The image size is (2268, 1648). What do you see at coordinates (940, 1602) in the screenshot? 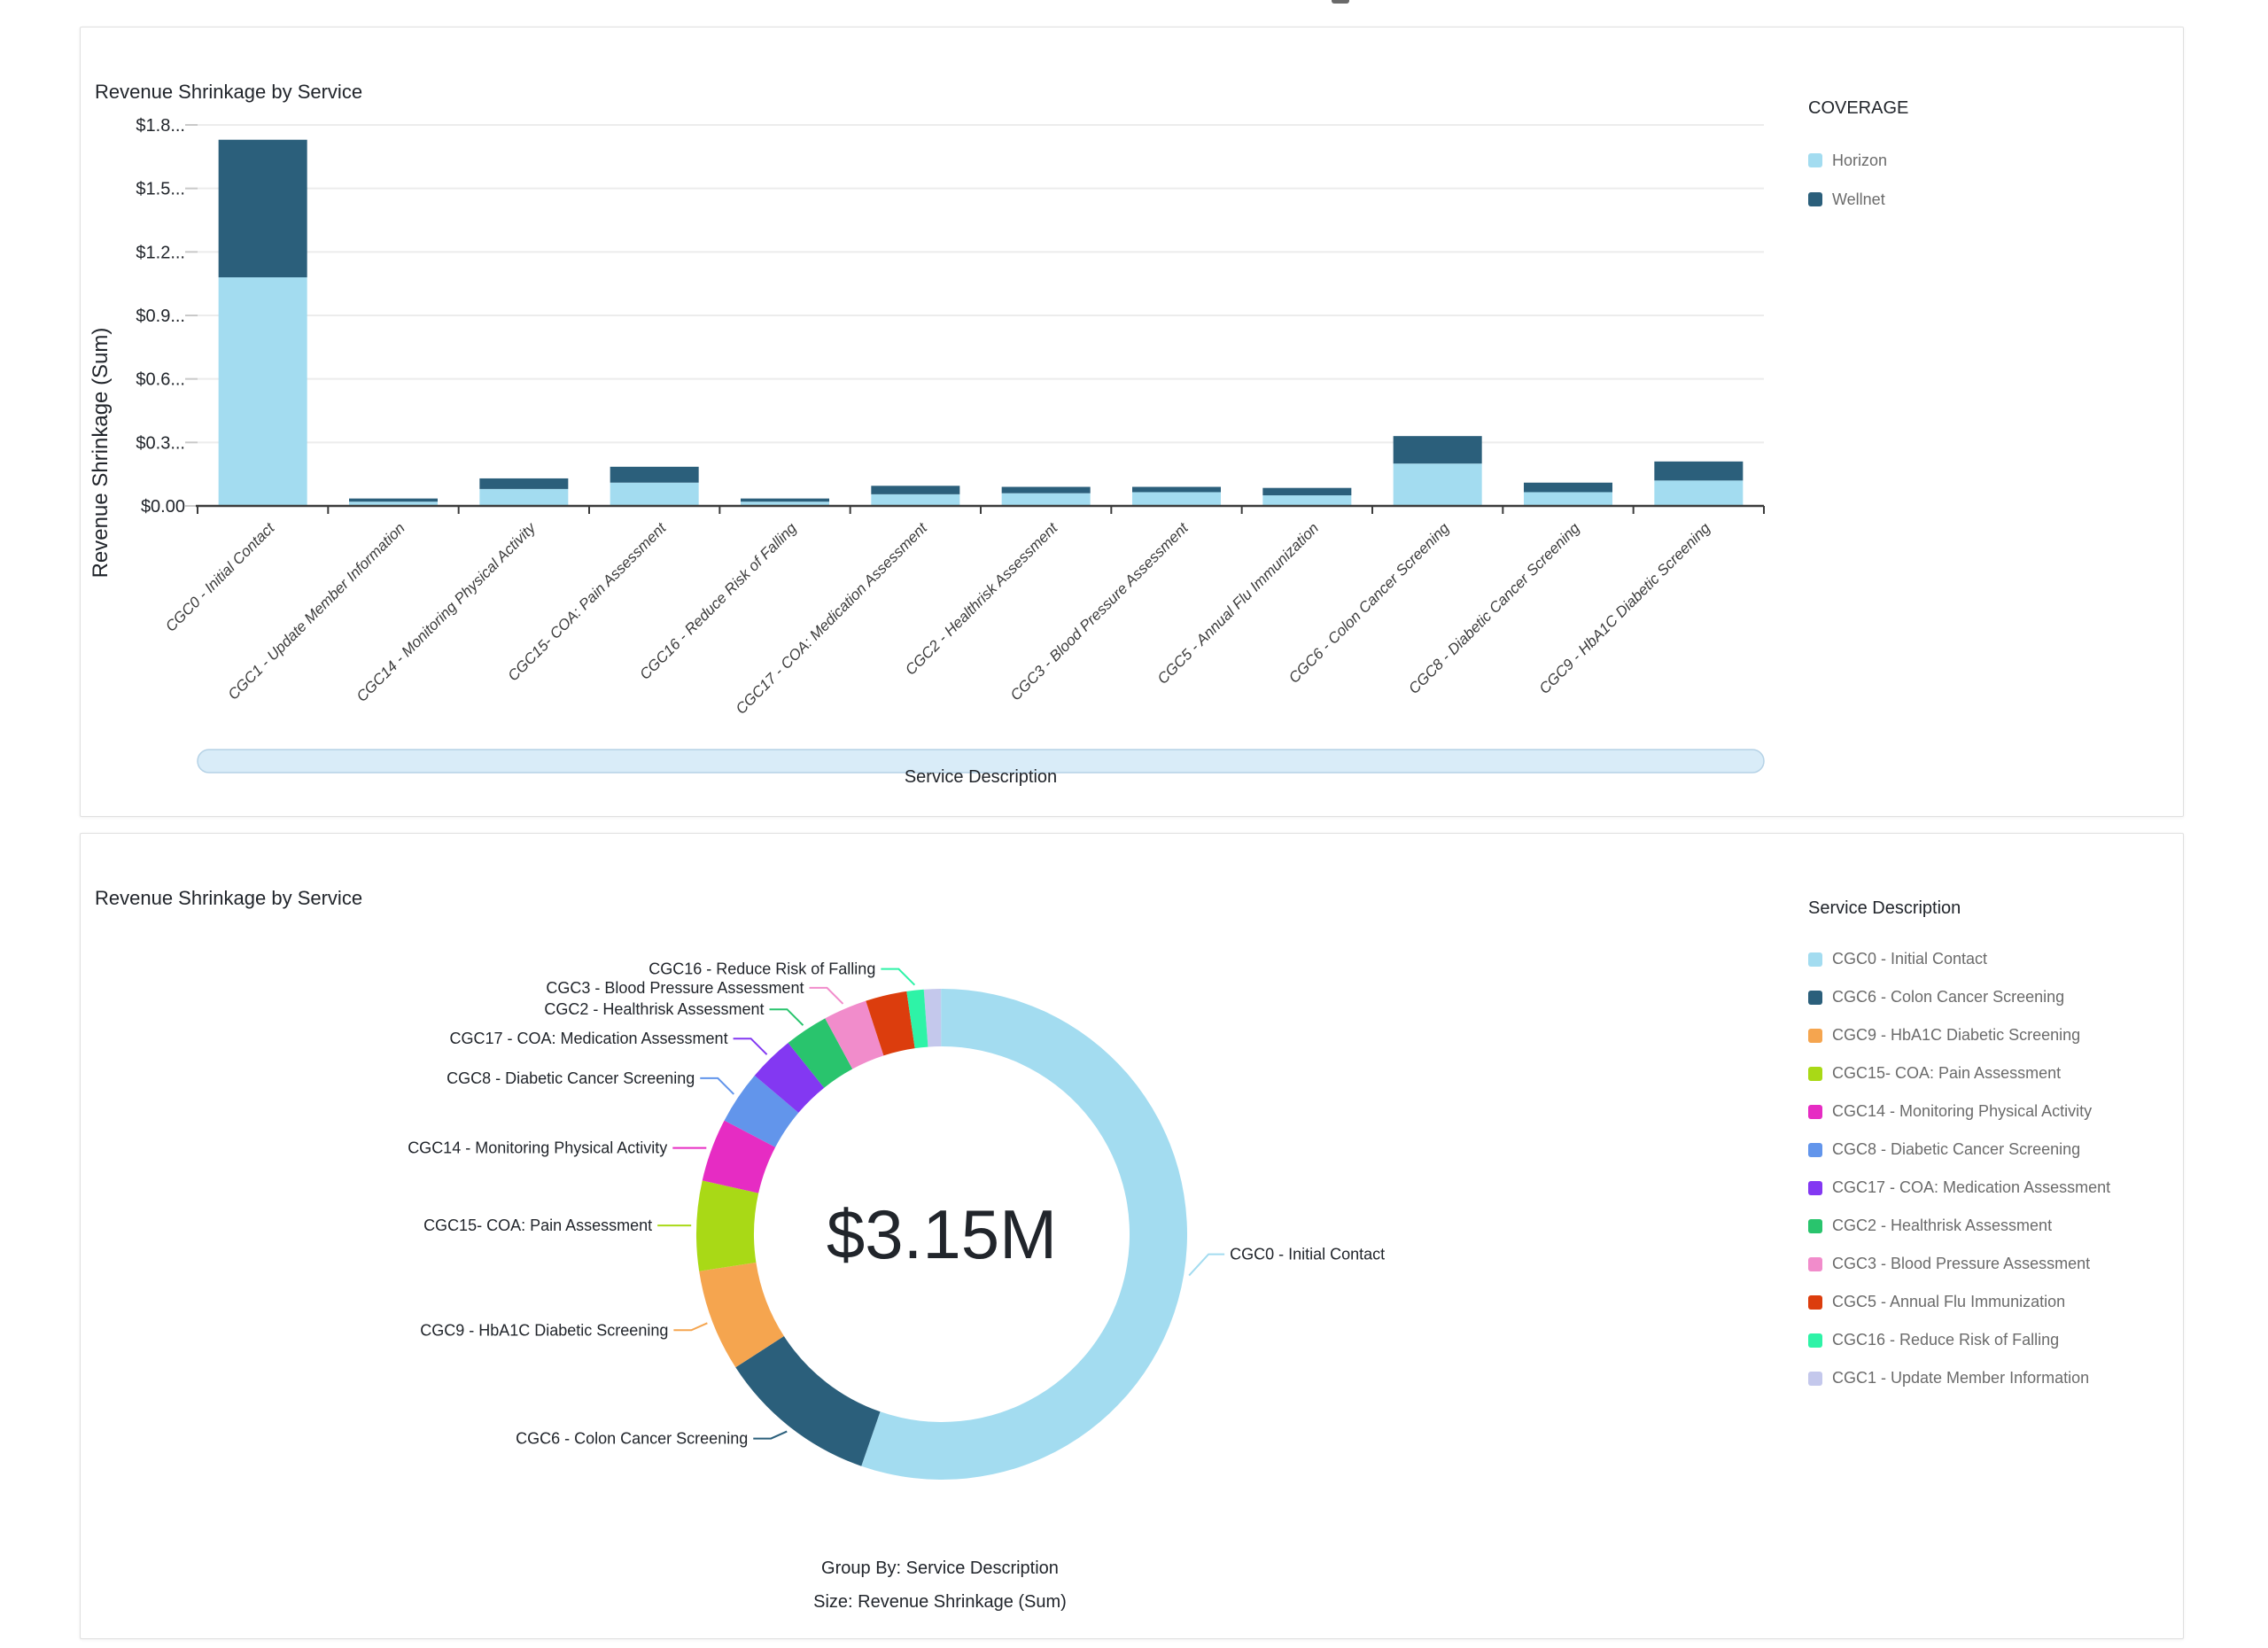
I see `donut-footer-size: Size: Revenue Shrinkage (Sum)` at bounding box center [940, 1602].